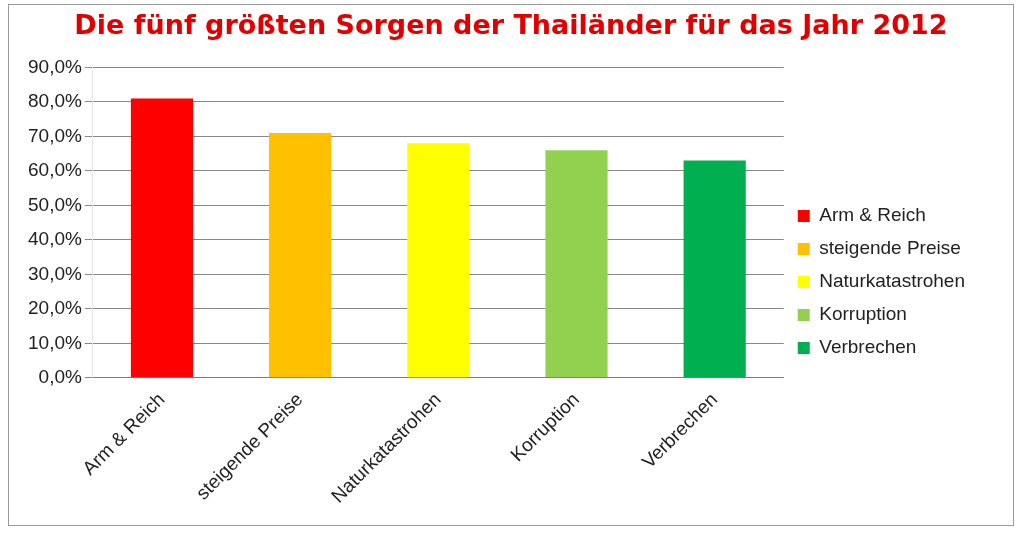  I want to click on y-tick-label: 60,0%, so click(55, 170).